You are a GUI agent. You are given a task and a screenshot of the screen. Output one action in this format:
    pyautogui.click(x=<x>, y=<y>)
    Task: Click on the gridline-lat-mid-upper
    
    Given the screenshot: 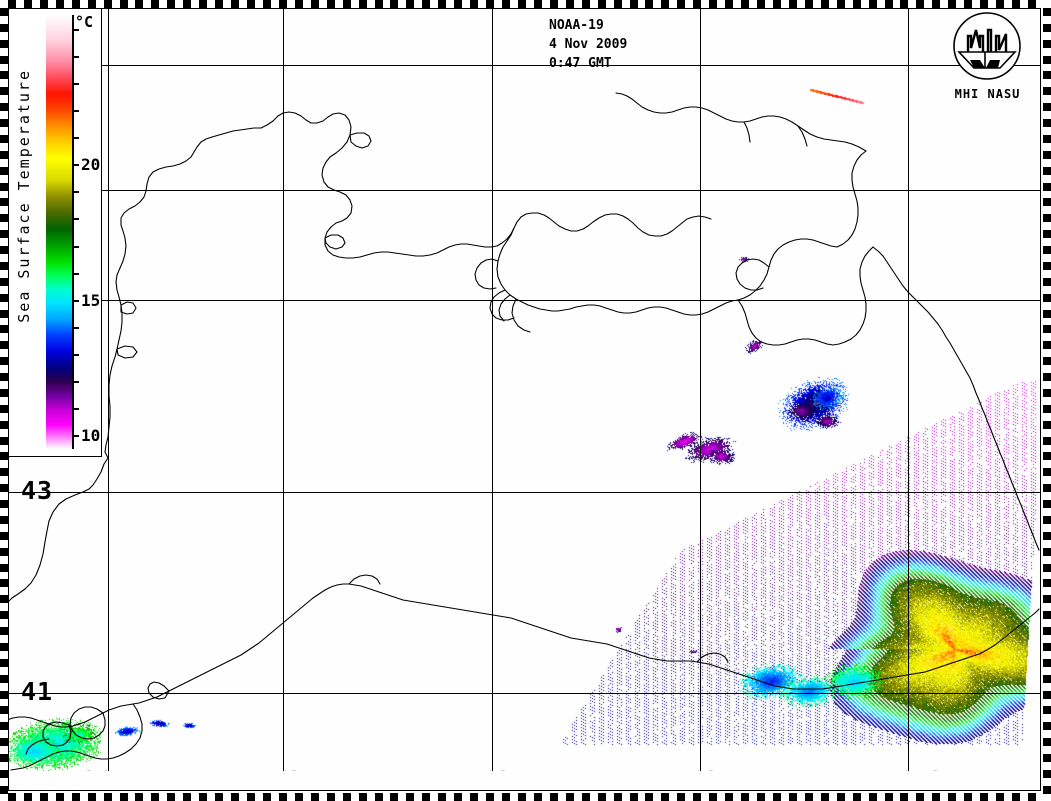 What is the action you would take?
    pyautogui.click(x=524, y=190)
    